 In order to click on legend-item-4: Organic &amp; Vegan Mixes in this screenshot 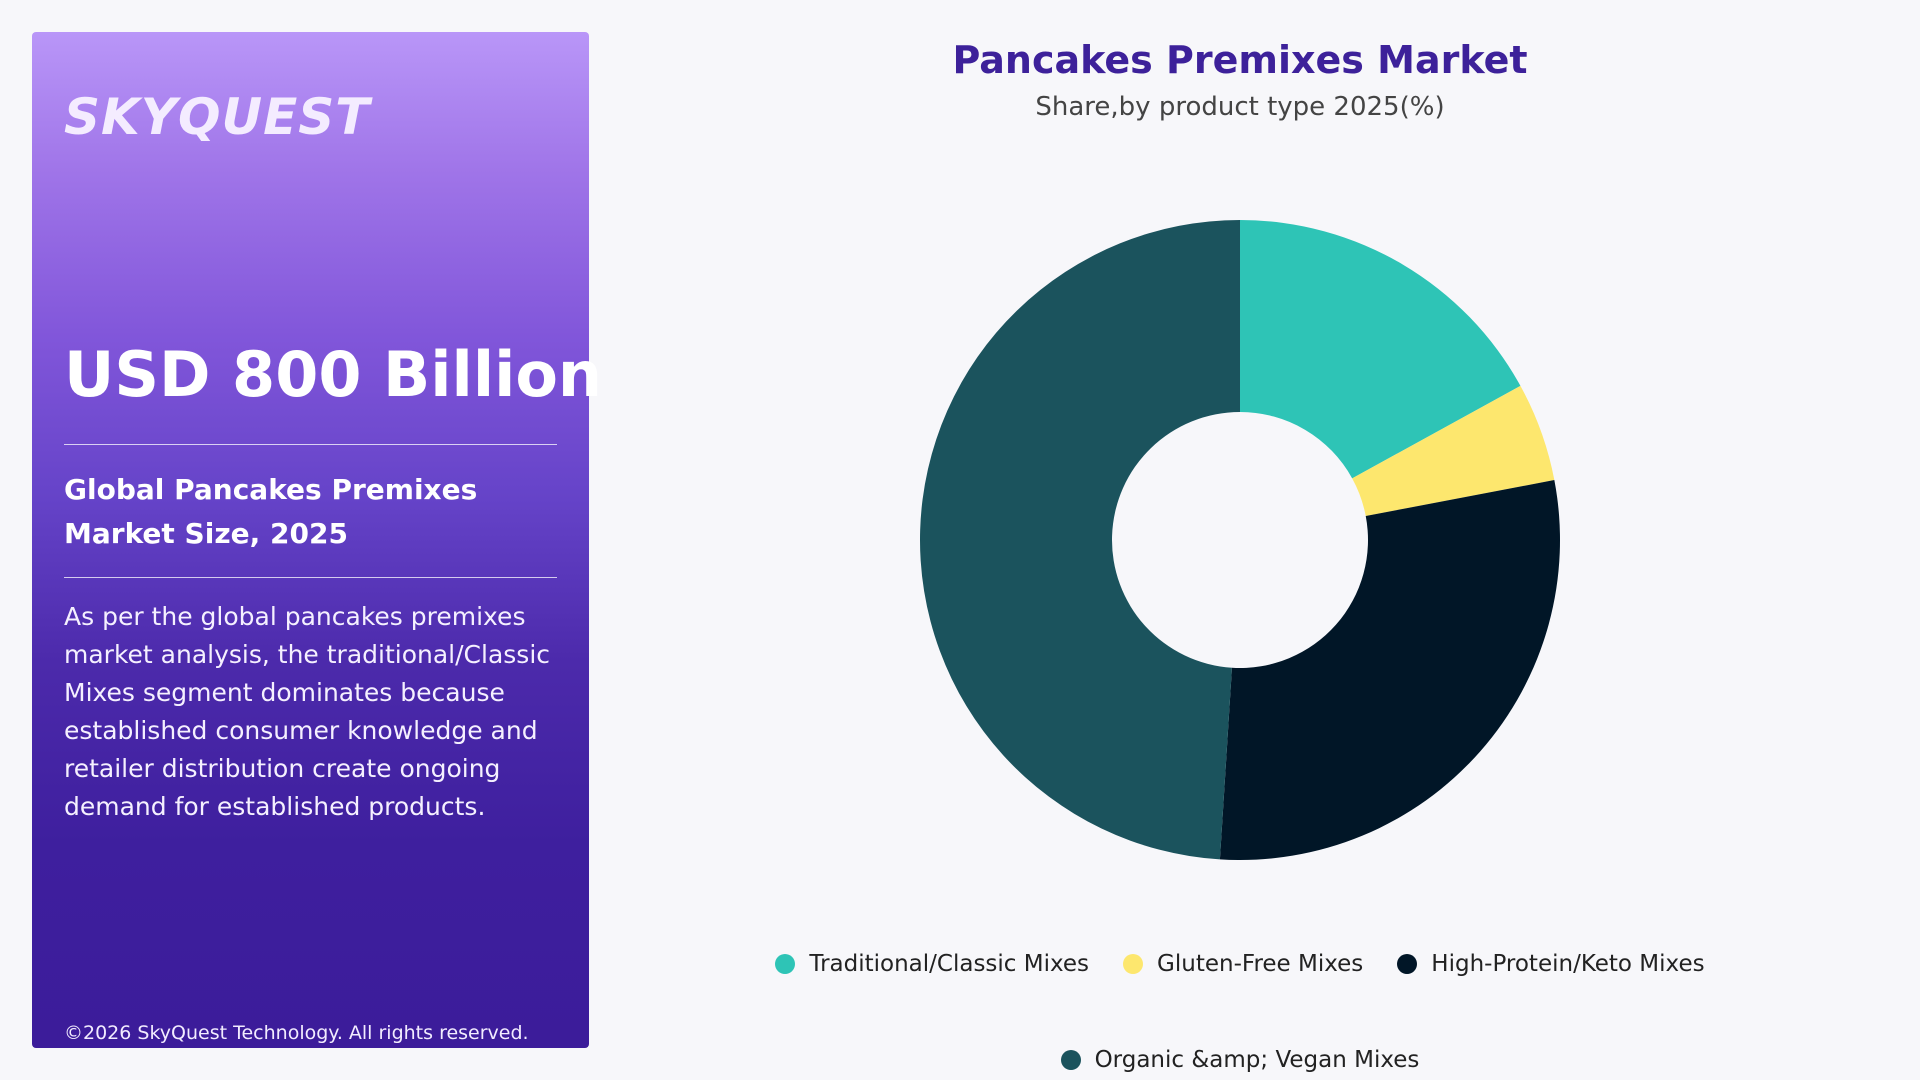, I will do `click(1240, 1060)`.